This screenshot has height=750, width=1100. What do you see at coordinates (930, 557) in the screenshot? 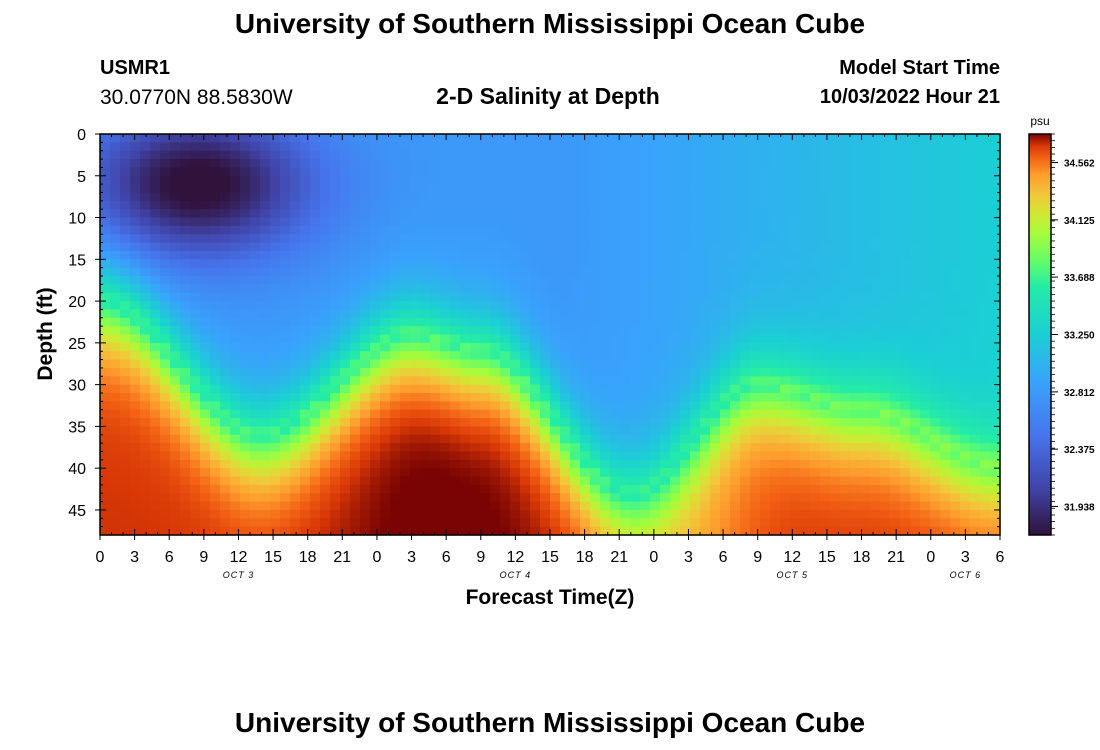
I see `x-tick-label: 0` at bounding box center [930, 557].